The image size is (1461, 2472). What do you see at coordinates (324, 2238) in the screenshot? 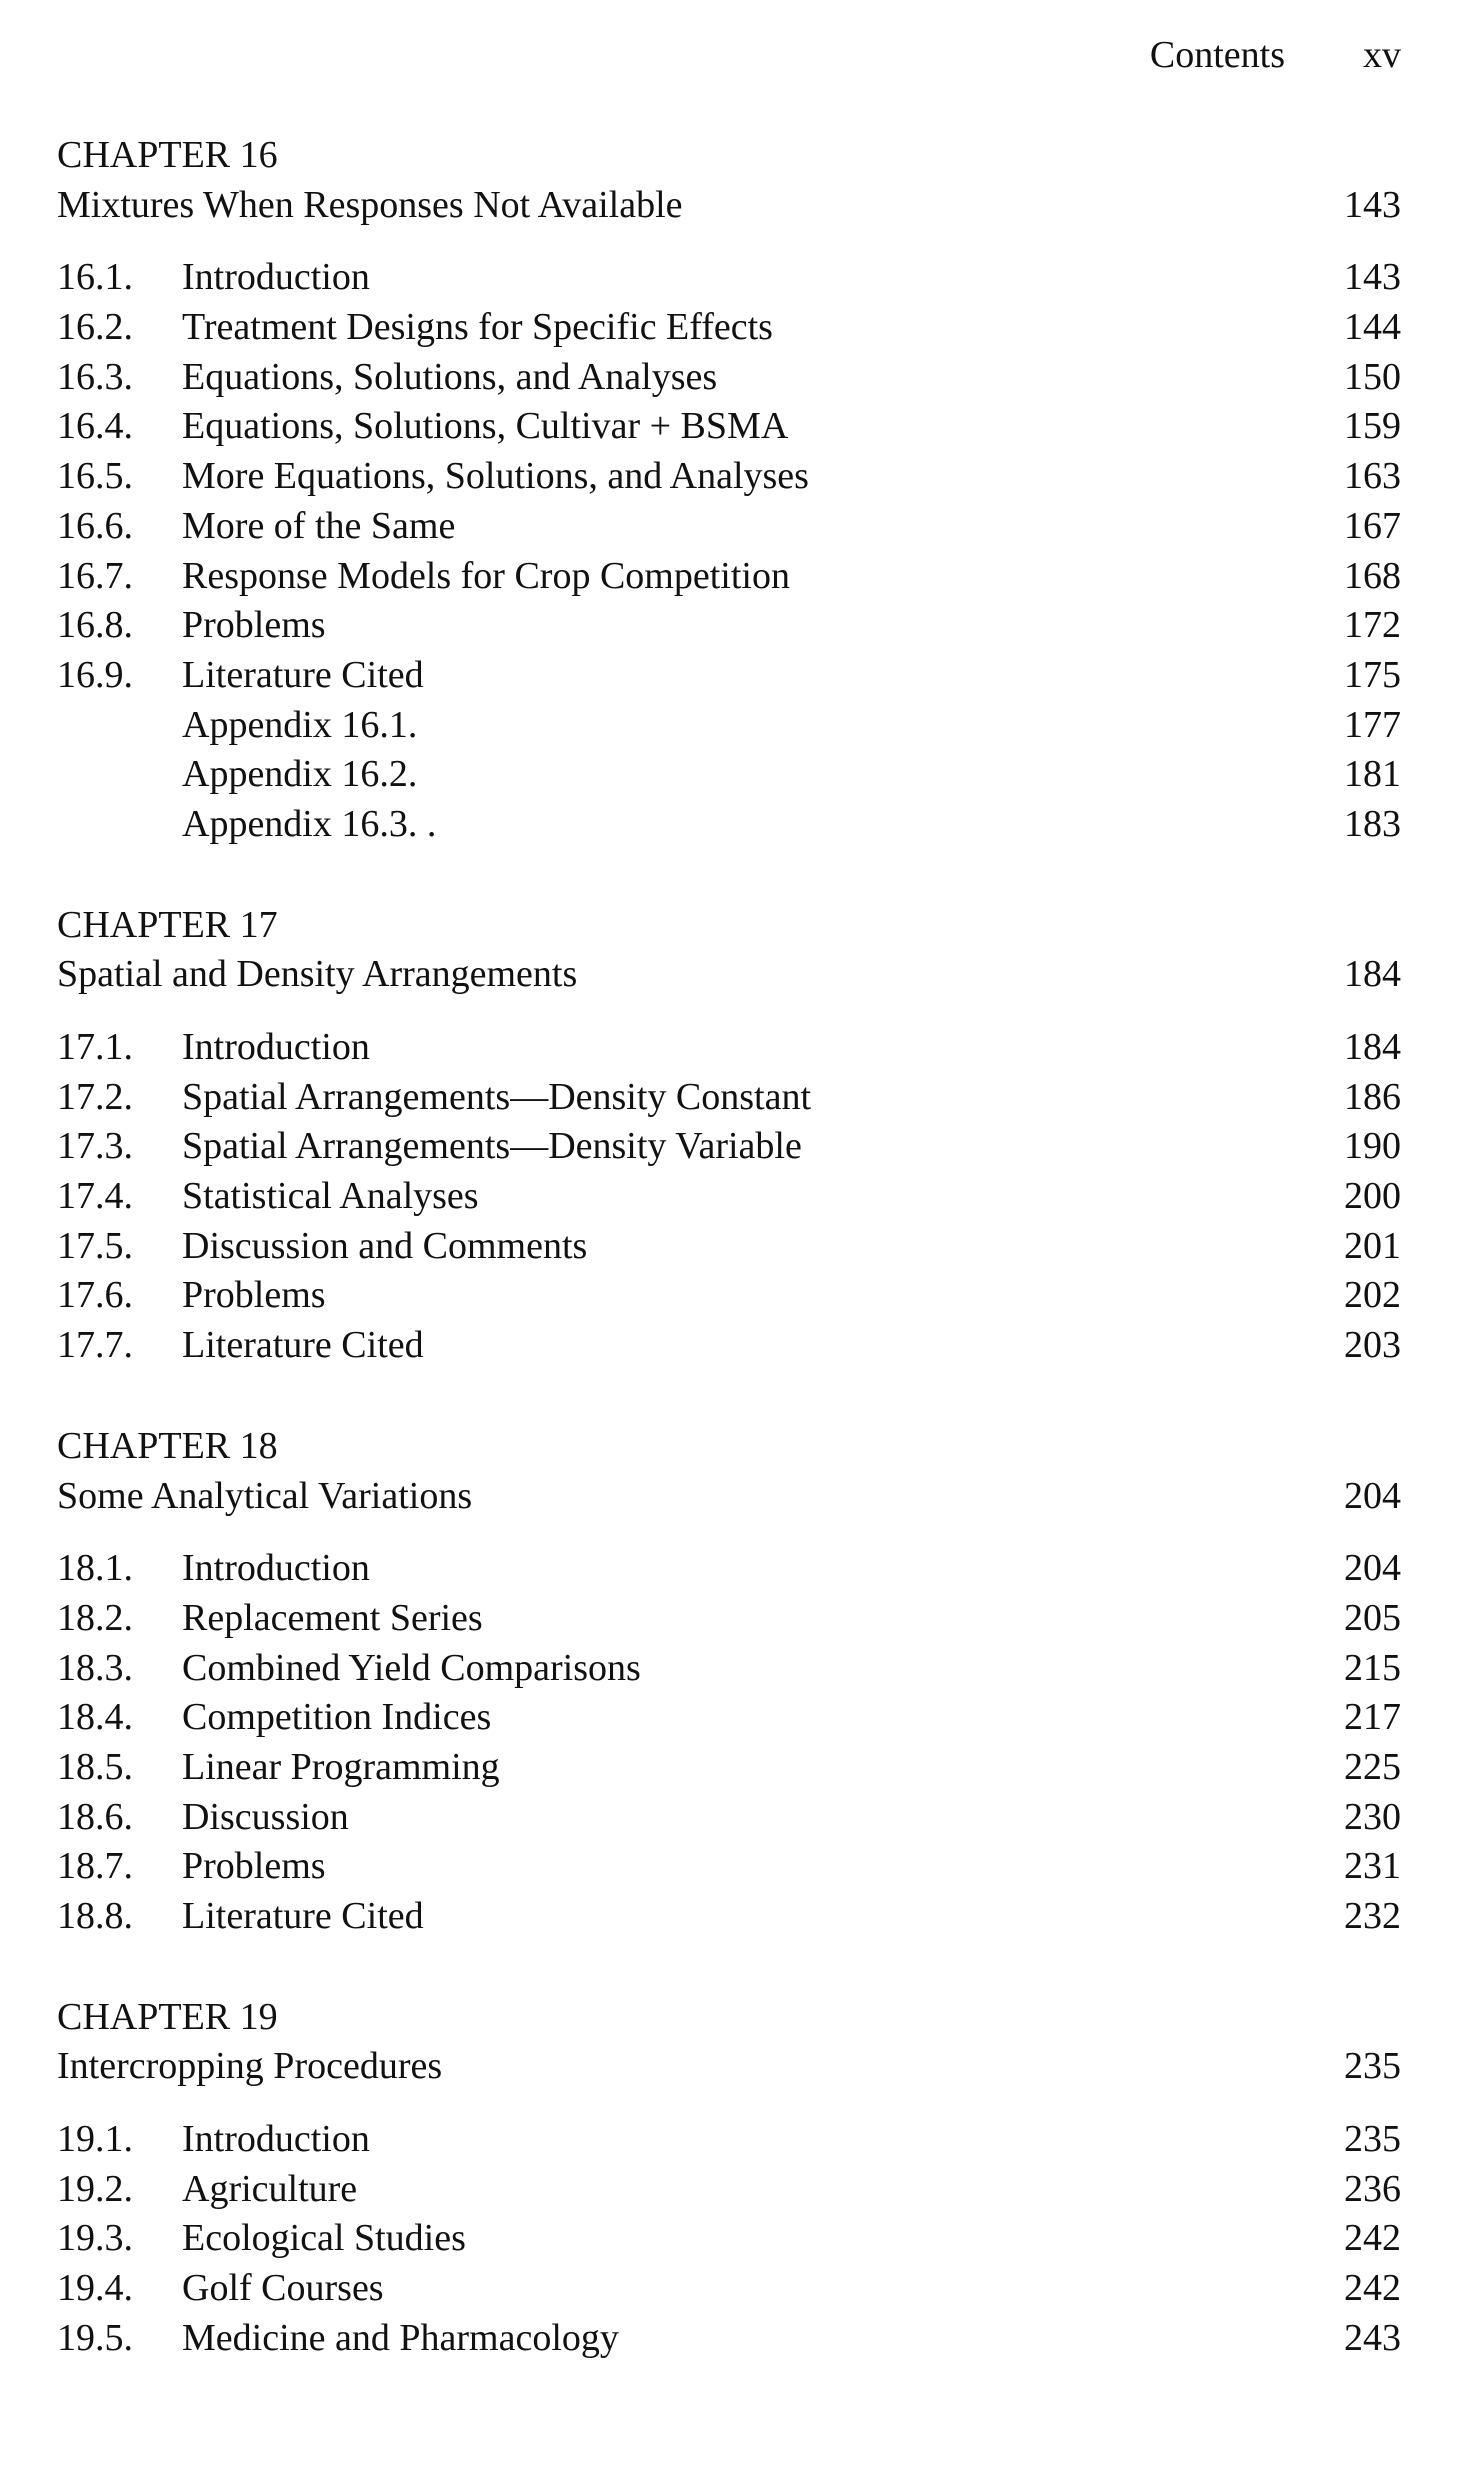
I see `section-title: Ecological Studies` at bounding box center [324, 2238].